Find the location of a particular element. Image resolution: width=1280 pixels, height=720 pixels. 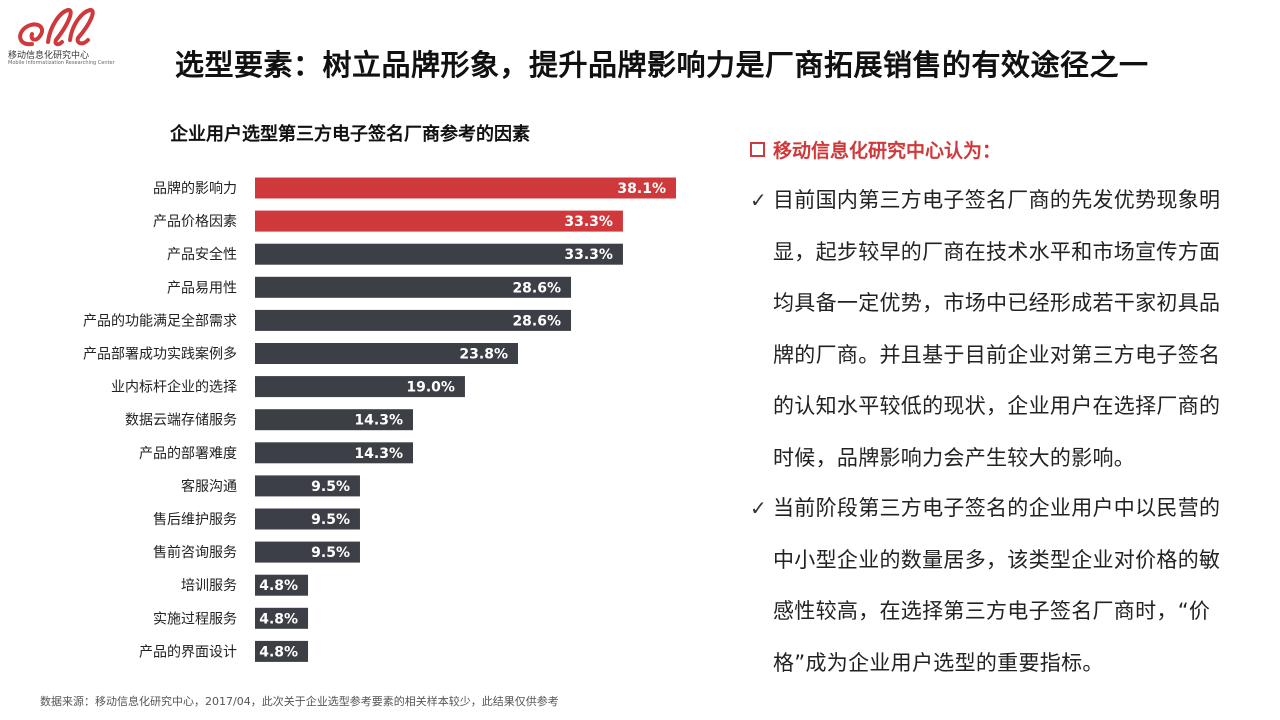

category-label: 培训服务 is located at coordinates (209, 586).